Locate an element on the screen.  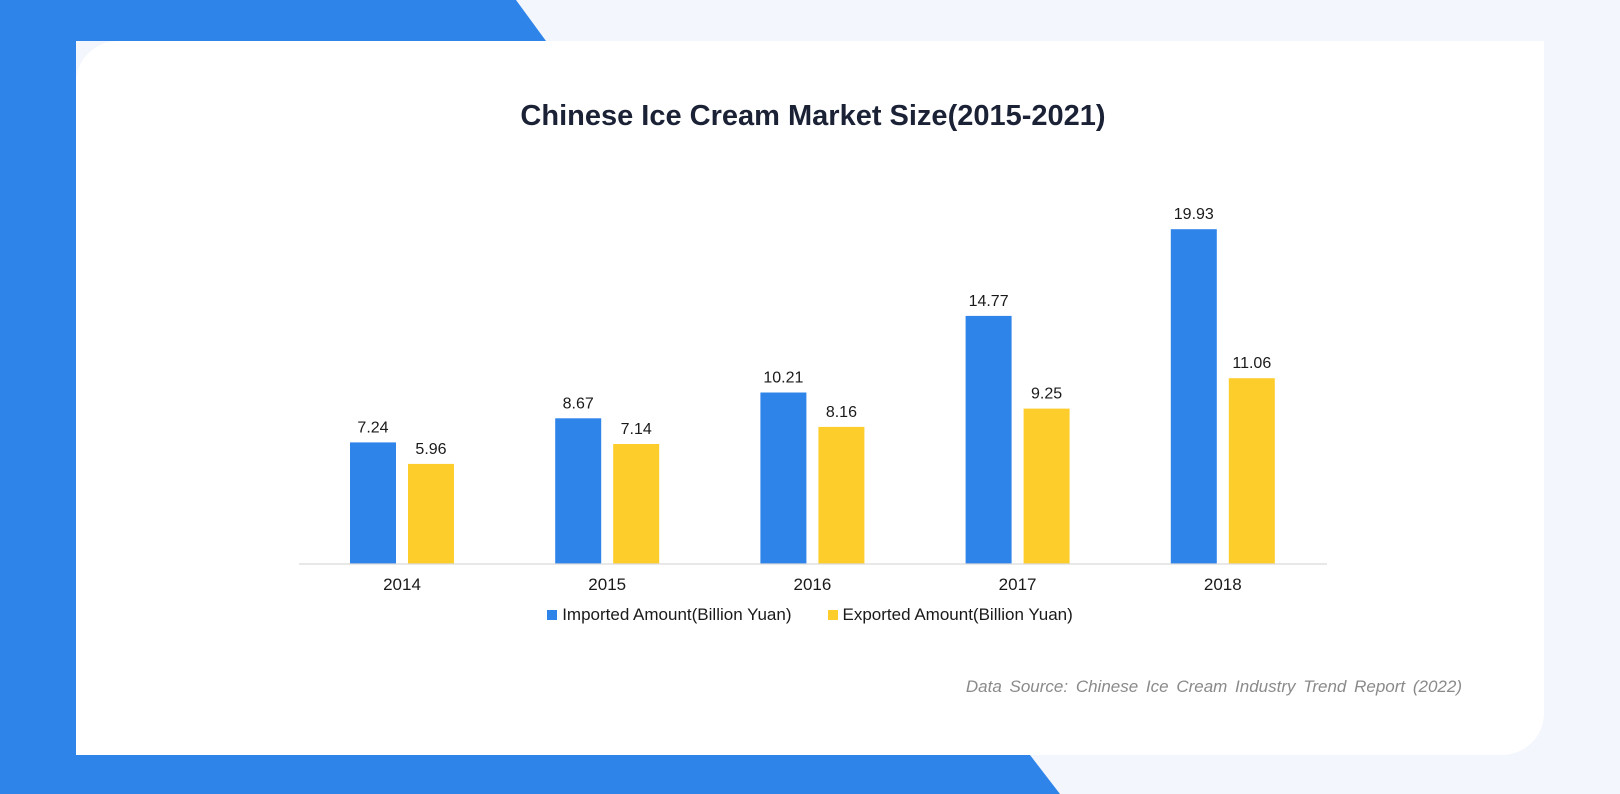
data-label-exported-2014: 5.96 is located at coordinates (430, 449).